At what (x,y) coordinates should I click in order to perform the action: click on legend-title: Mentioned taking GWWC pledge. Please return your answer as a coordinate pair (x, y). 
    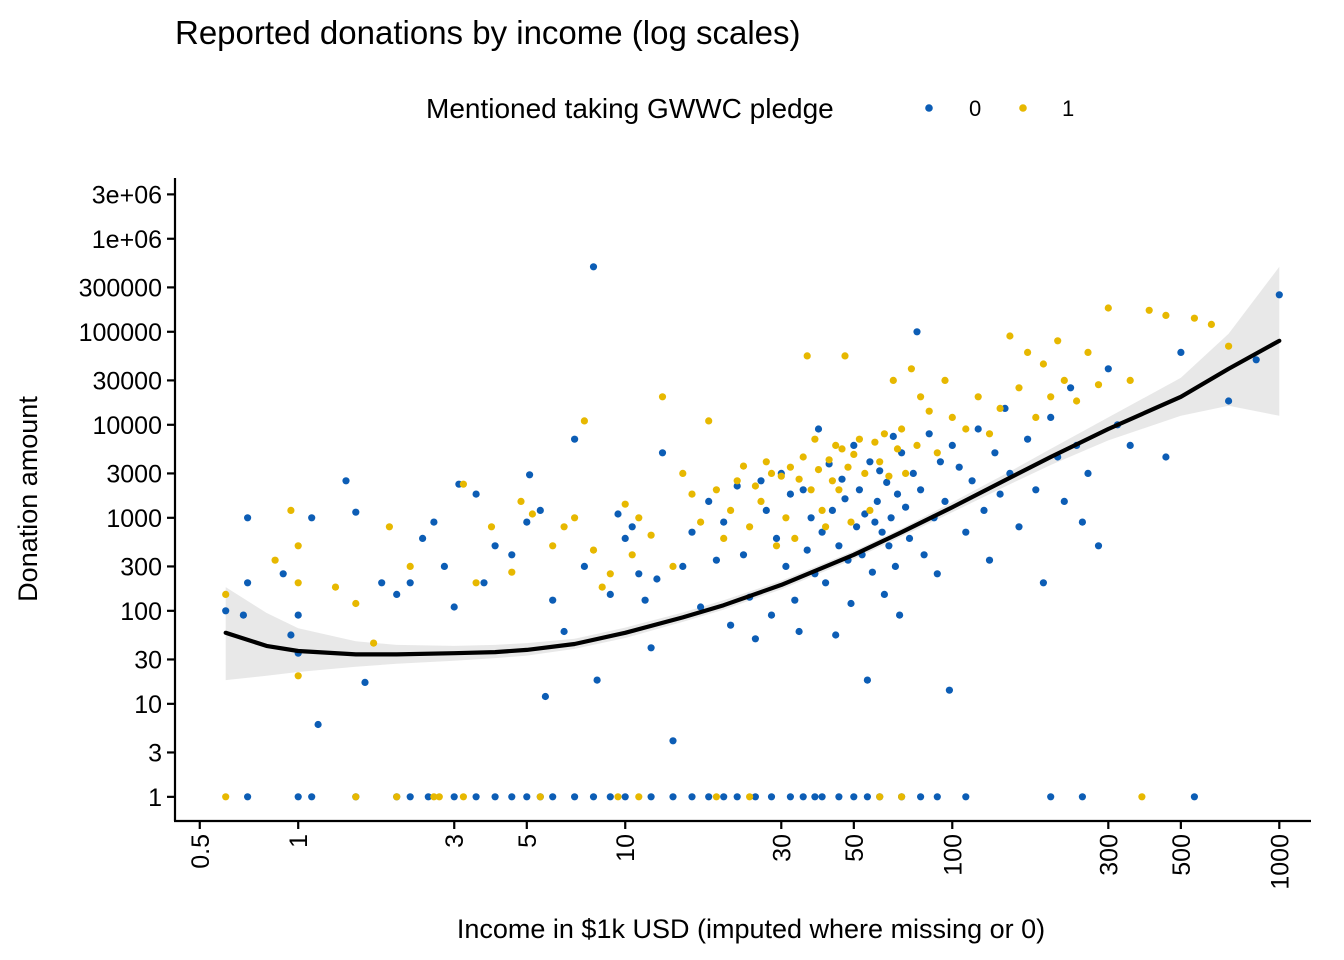
    Looking at the image, I should click on (630, 108).